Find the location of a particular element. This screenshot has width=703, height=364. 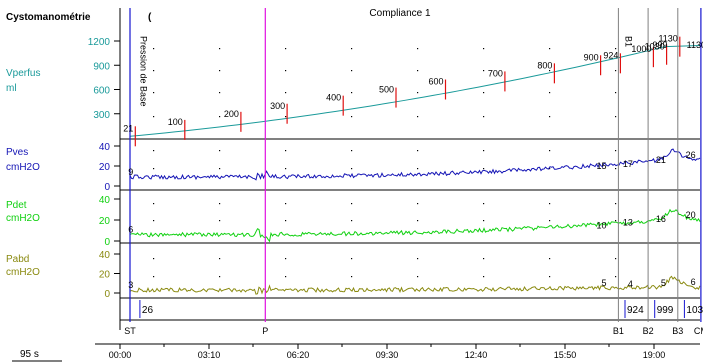

volume-marker-label: 1030 is located at coordinates (655, 47).